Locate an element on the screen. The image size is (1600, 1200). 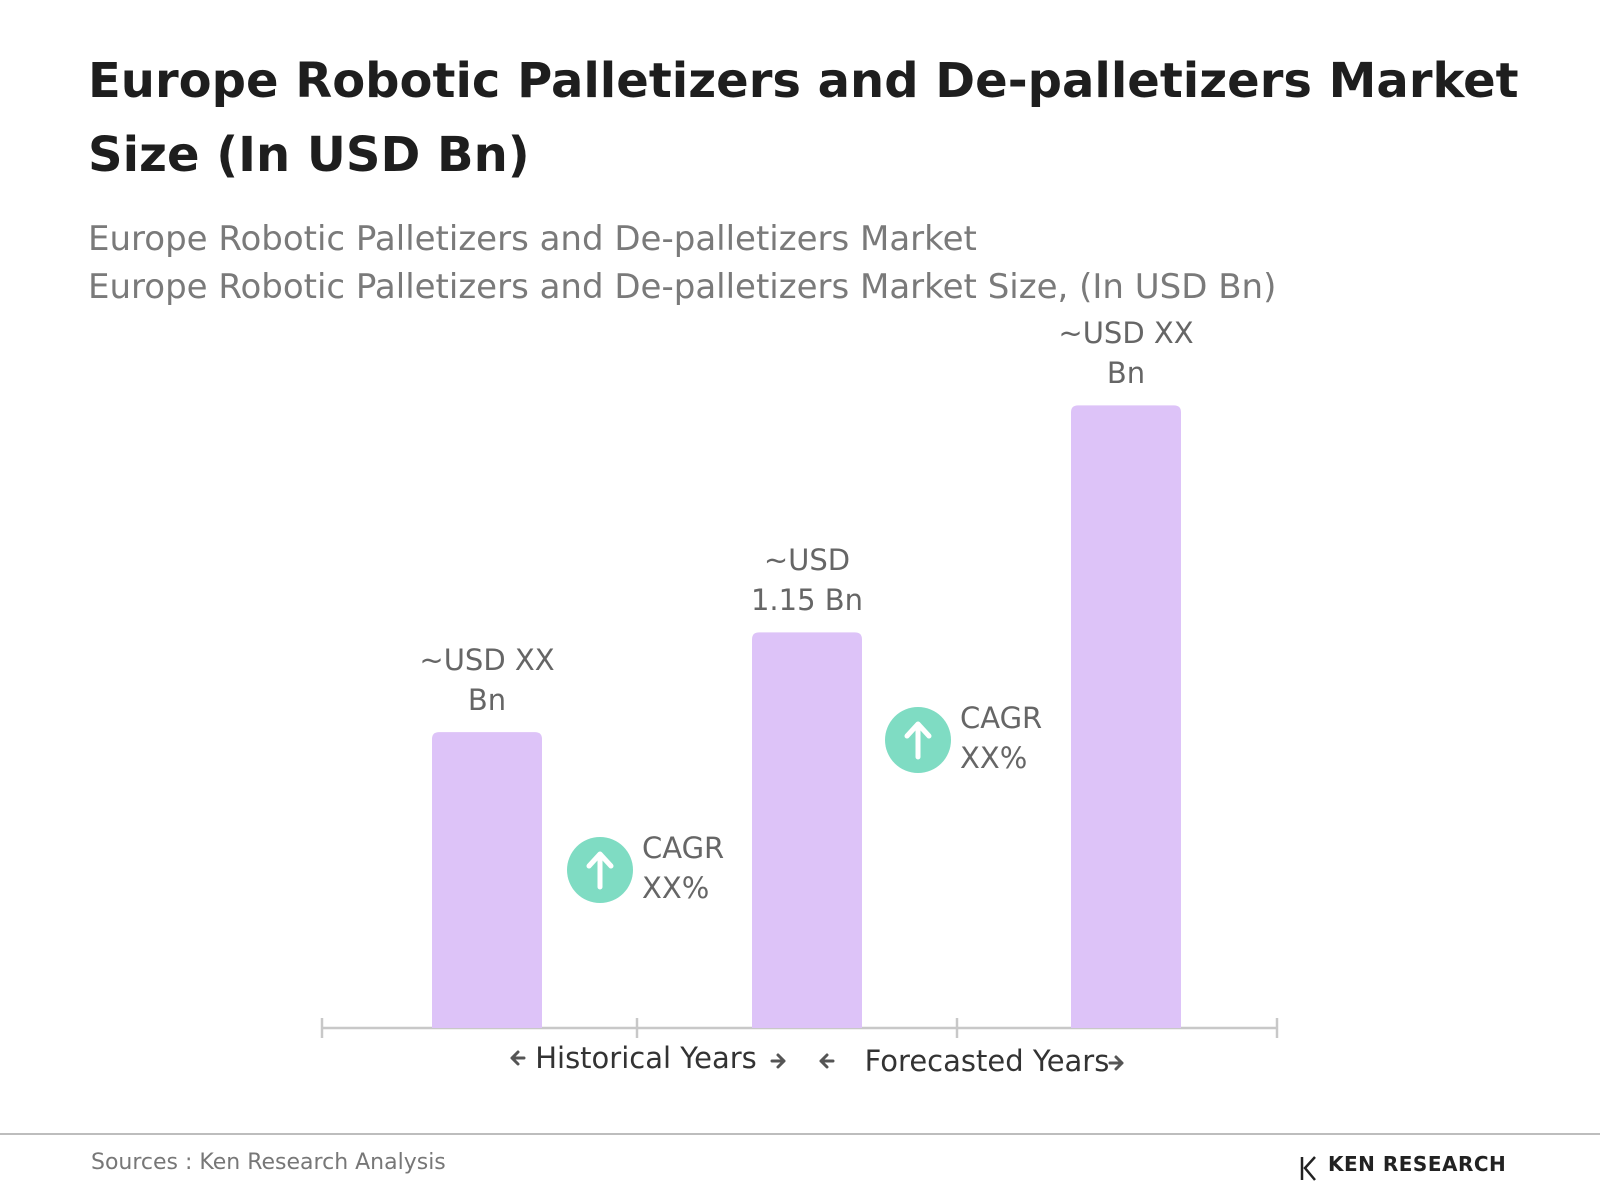
period-label: Forecasted Years is located at coordinates (987, 1061).